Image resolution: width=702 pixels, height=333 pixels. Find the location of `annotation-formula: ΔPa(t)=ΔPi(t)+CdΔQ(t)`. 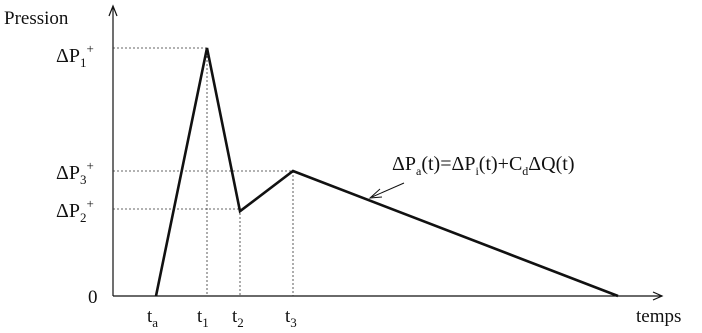

annotation-formula: ΔPa(t)=ΔPi(t)+CdΔQ(t) is located at coordinates (483, 165).